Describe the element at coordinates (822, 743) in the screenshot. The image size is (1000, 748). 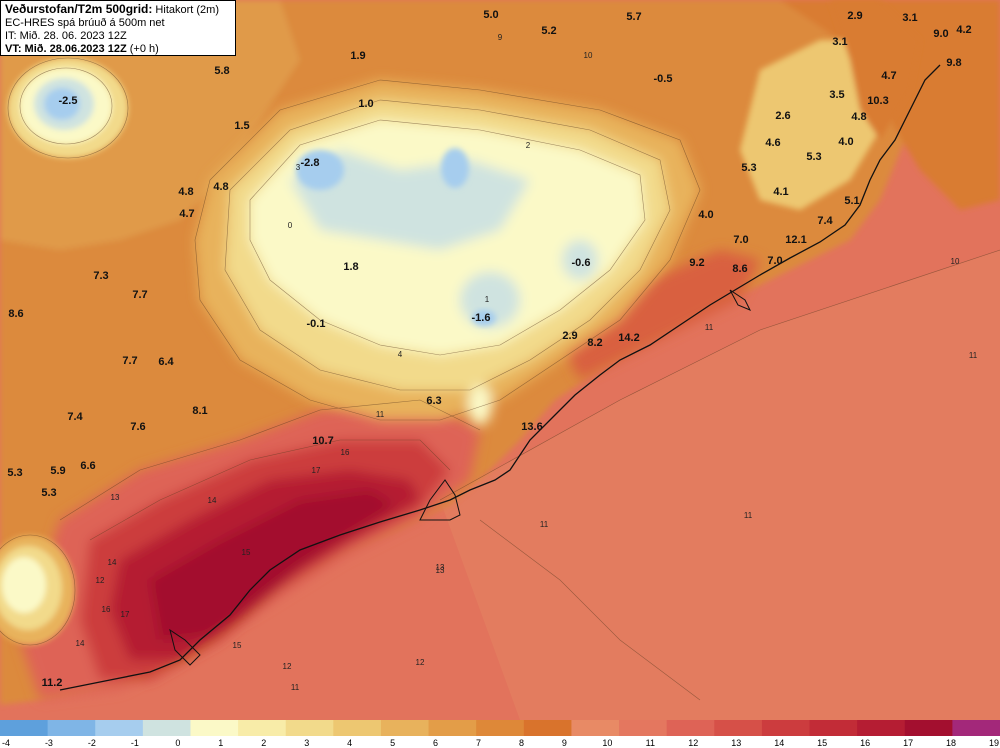
I see `colorbar-tick-label: 15` at that location.